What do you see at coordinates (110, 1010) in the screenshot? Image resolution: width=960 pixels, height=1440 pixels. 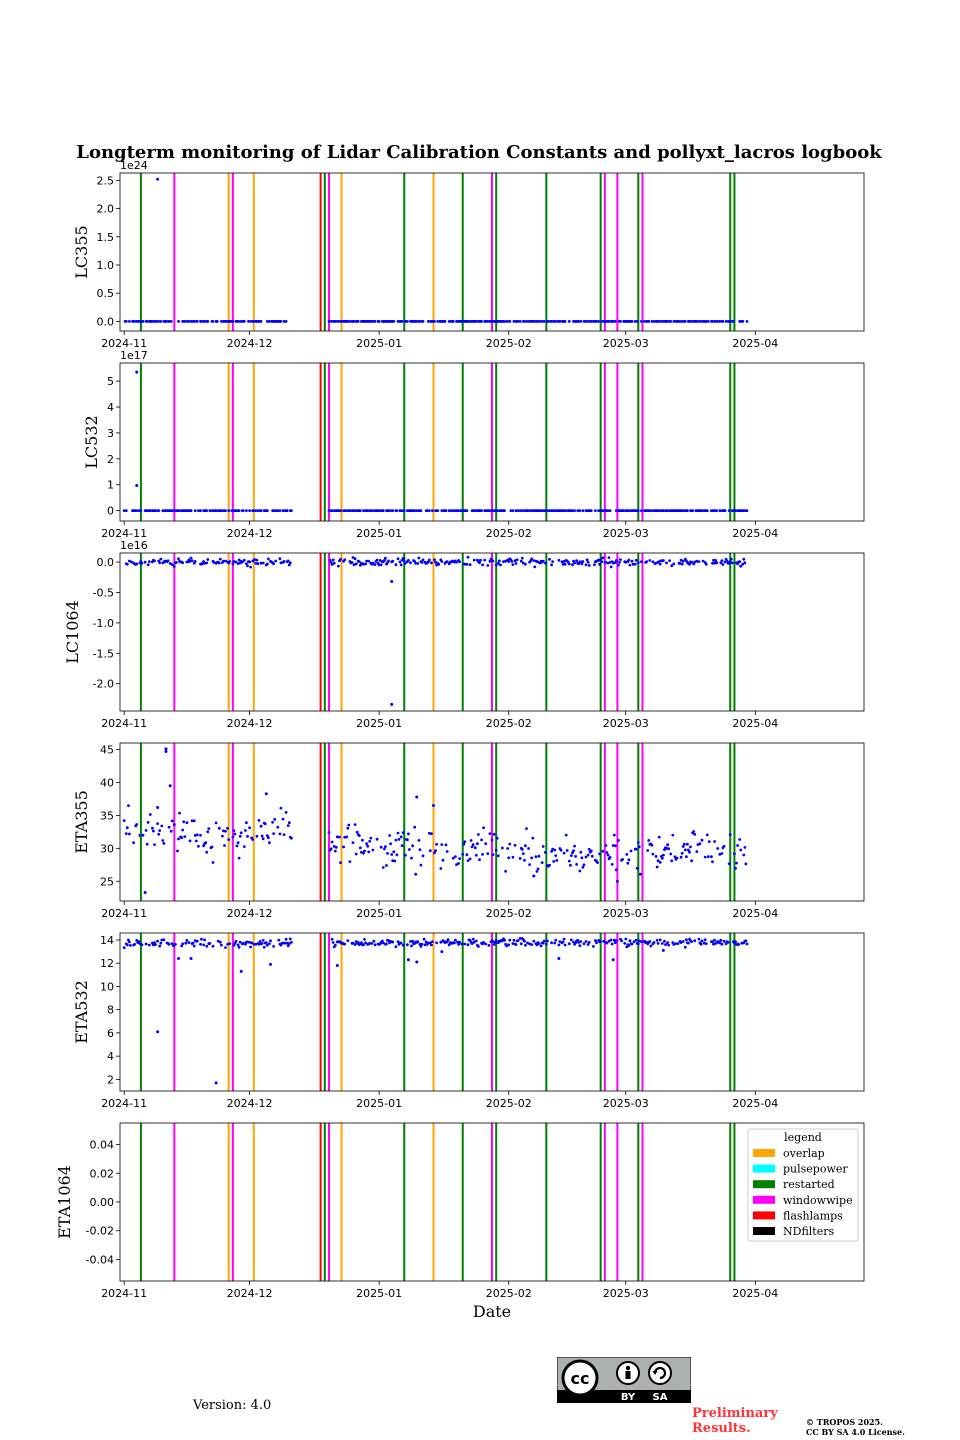 I see `y-tick-label: 8` at bounding box center [110, 1010].